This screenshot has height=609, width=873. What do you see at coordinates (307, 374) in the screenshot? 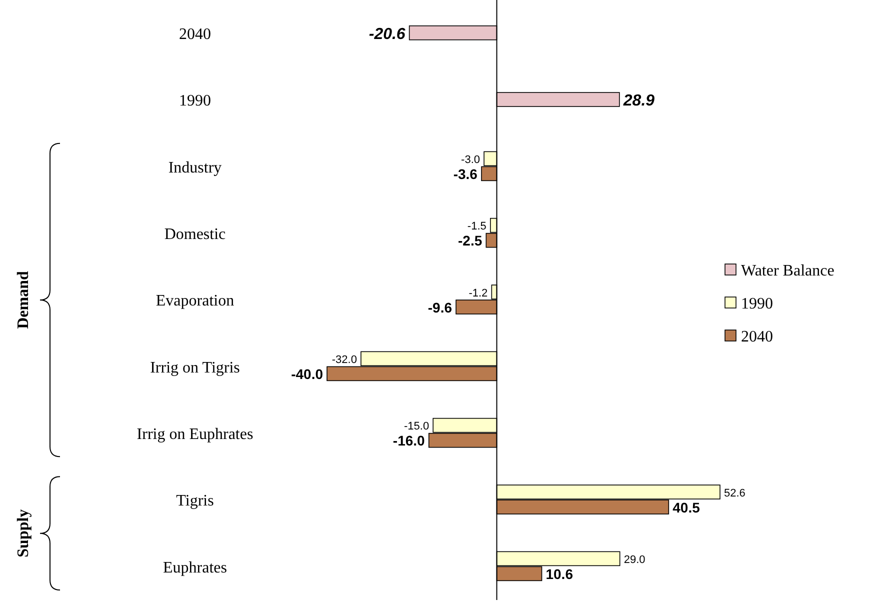
I see `data-label: -40.0` at bounding box center [307, 374].